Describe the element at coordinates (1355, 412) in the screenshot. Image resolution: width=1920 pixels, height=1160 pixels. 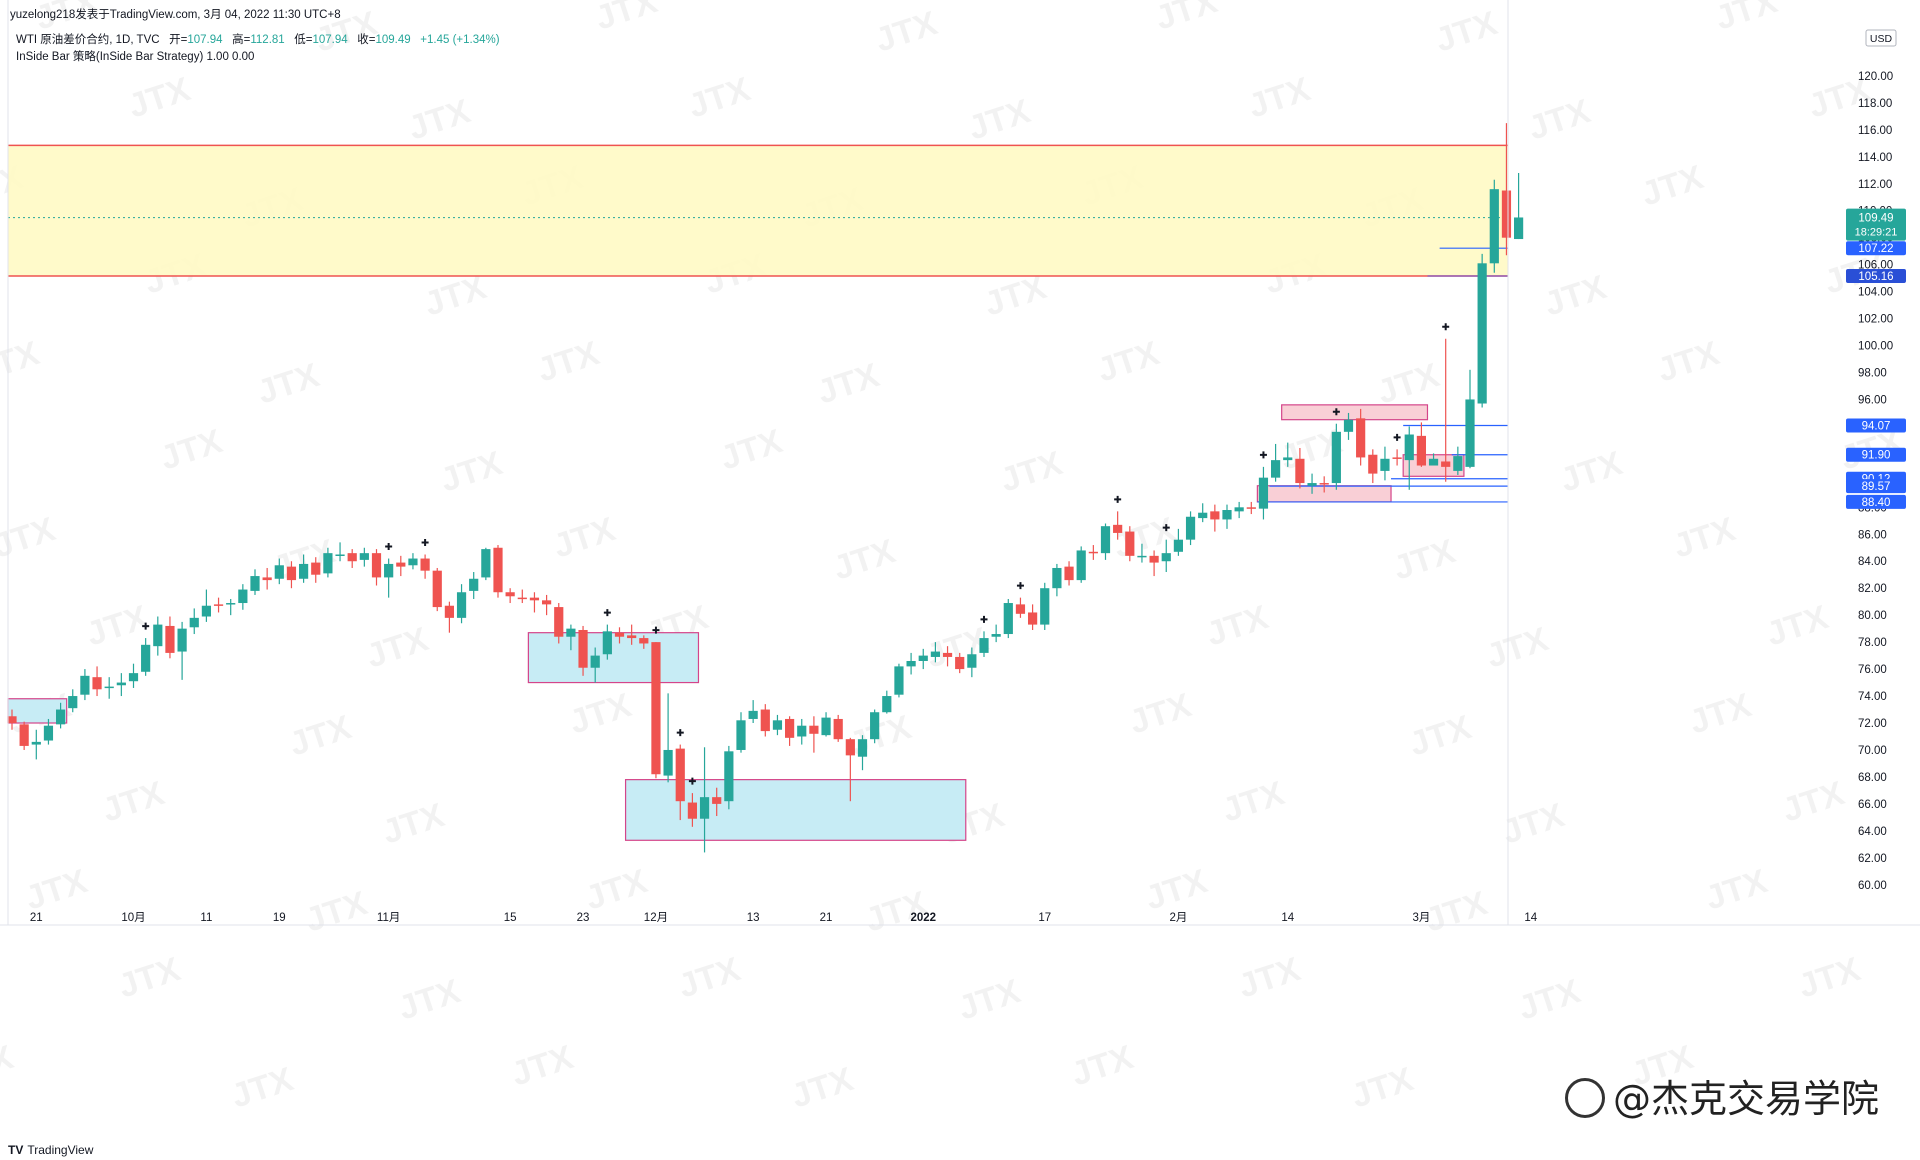
I see `pink-inside-bar-zone` at that location.